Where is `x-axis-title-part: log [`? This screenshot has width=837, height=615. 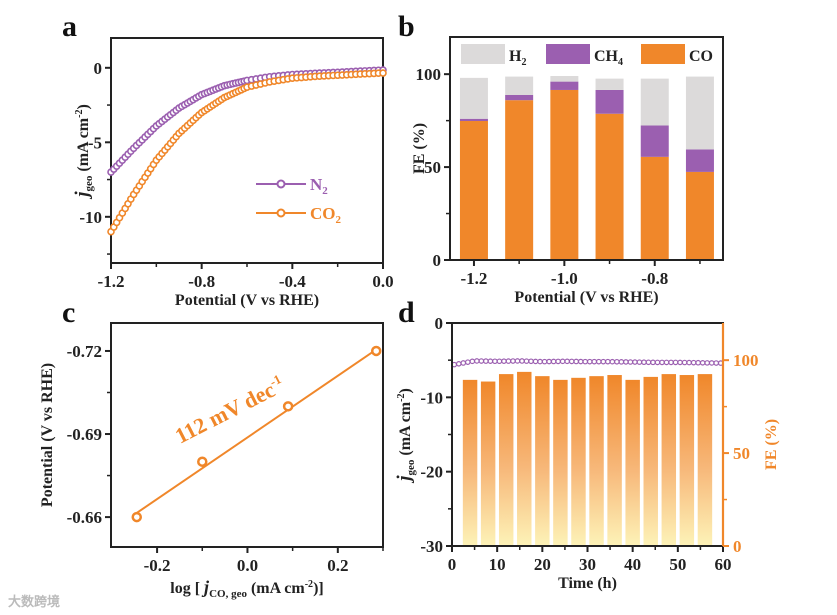 x-axis-title-part: log [ is located at coordinates (187, 588).